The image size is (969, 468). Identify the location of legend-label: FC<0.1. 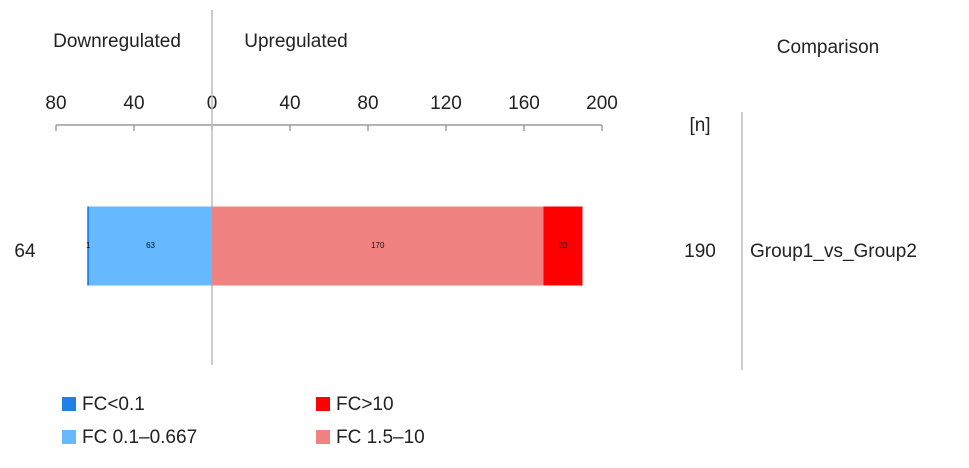
(113, 404).